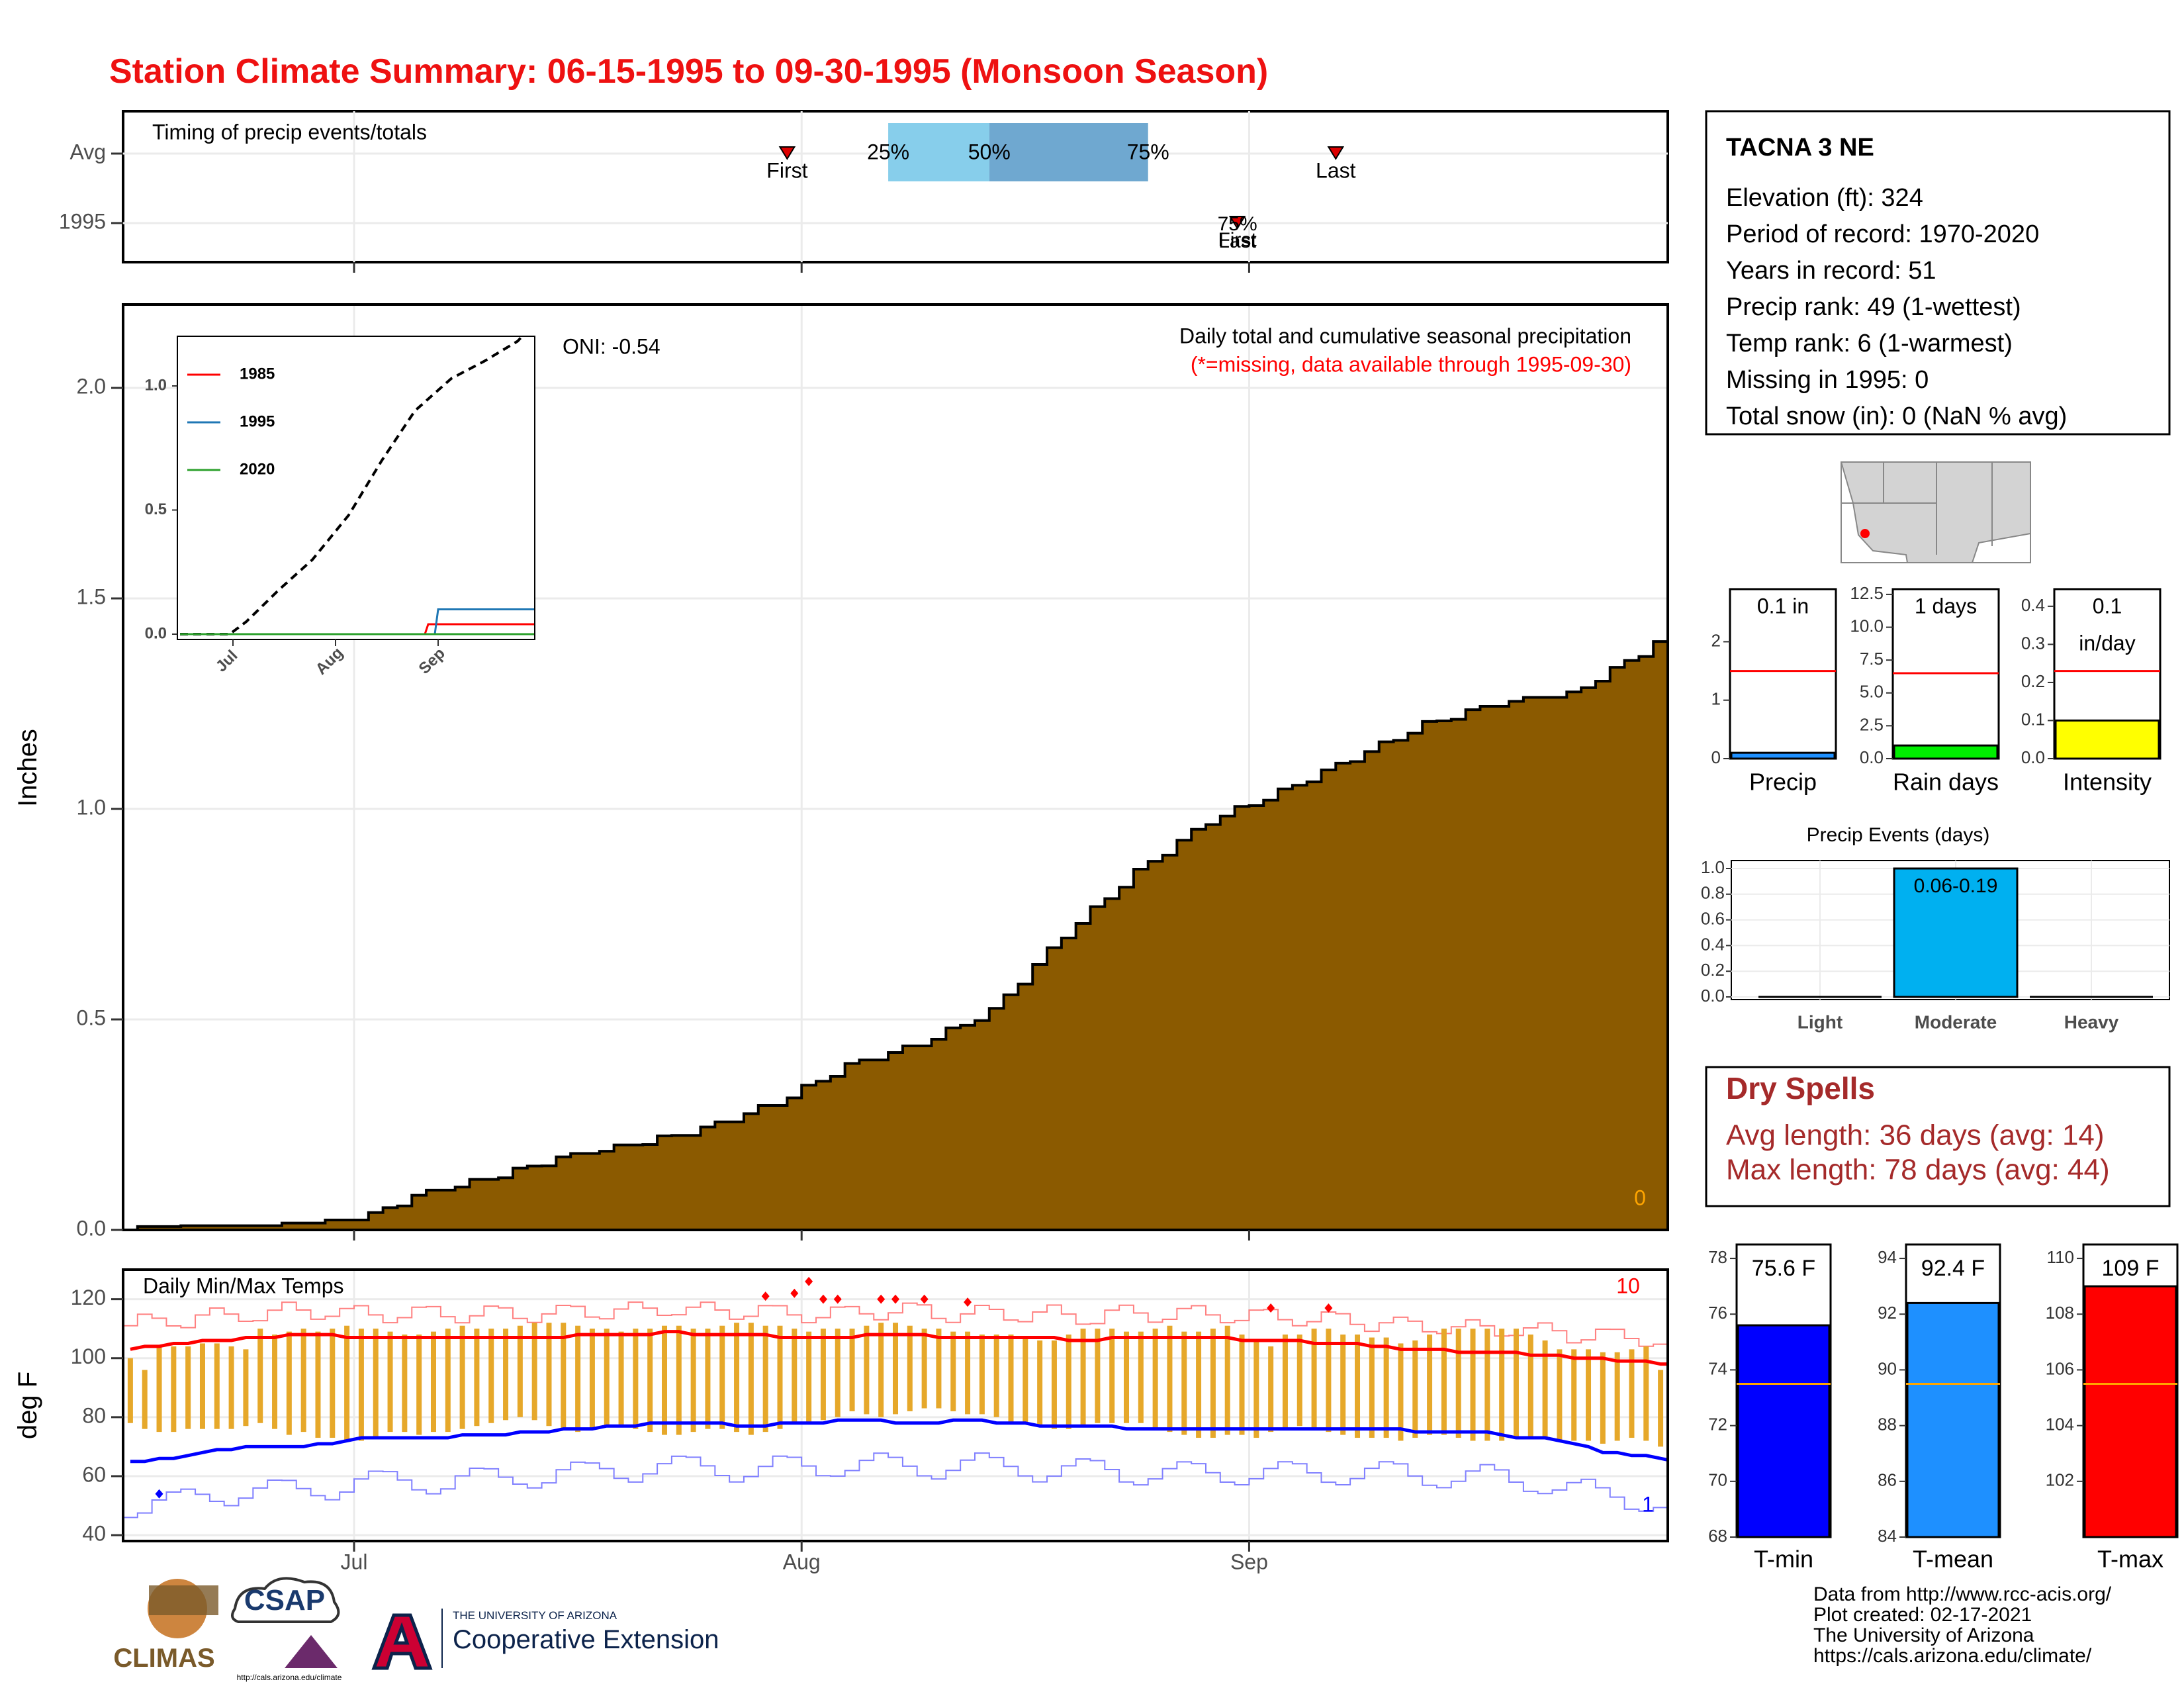 This screenshot has height=1688, width=2184. What do you see at coordinates (1237, 224) in the screenshot?
I see `timing-1995-pct-label: 75%` at bounding box center [1237, 224].